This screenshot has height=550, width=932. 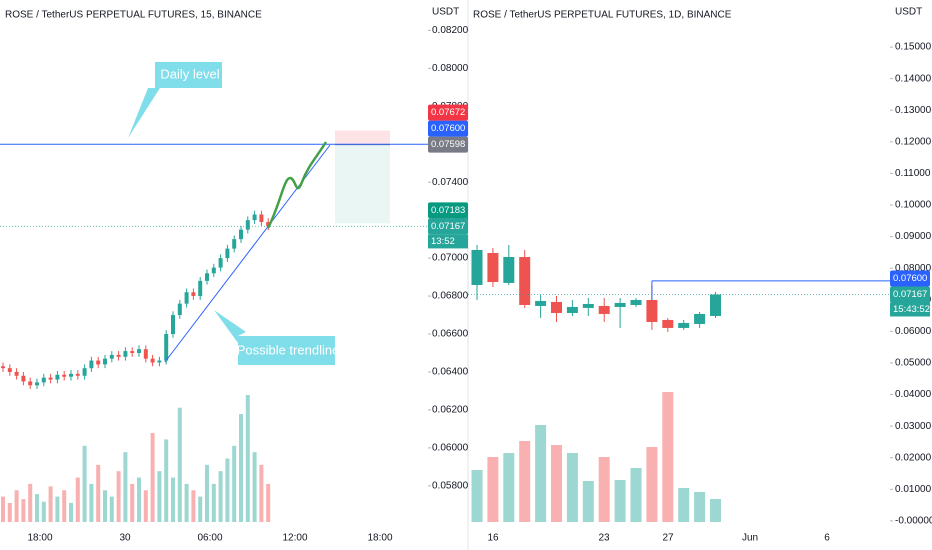 What do you see at coordinates (908, 12) in the screenshot?
I see `axis-unit: USDT` at bounding box center [908, 12].